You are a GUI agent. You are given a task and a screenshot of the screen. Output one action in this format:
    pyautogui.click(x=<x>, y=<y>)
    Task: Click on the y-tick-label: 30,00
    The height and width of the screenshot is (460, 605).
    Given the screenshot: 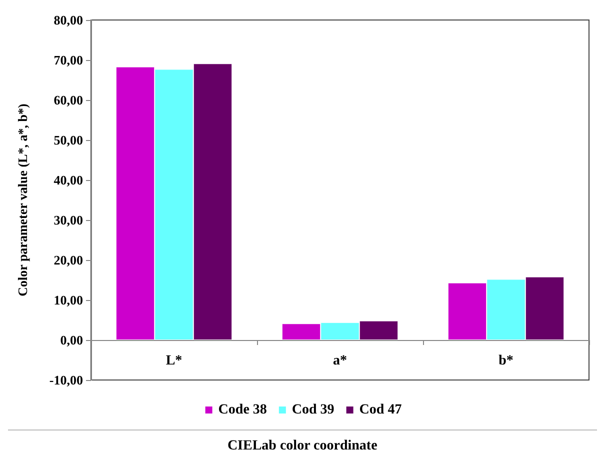 What is the action you would take?
    pyautogui.click(x=68, y=220)
    